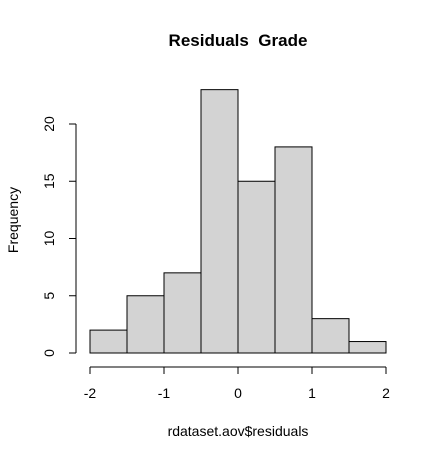 This screenshot has width=439, height=461. What do you see at coordinates (49, 124) in the screenshot?
I see `y-tick-label-4: 20` at bounding box center [49, 124].